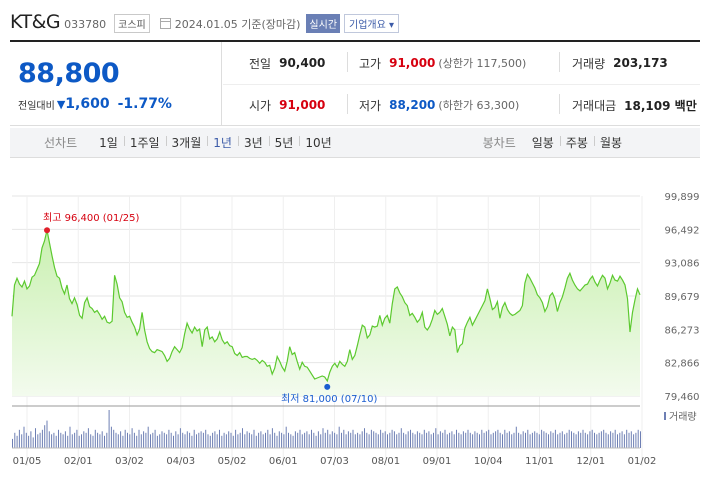 This screenshot has width=710, height=486. Describe the element at coordinates (108, 143) in the screenshot. I see `period-1d: 1일` at that location.